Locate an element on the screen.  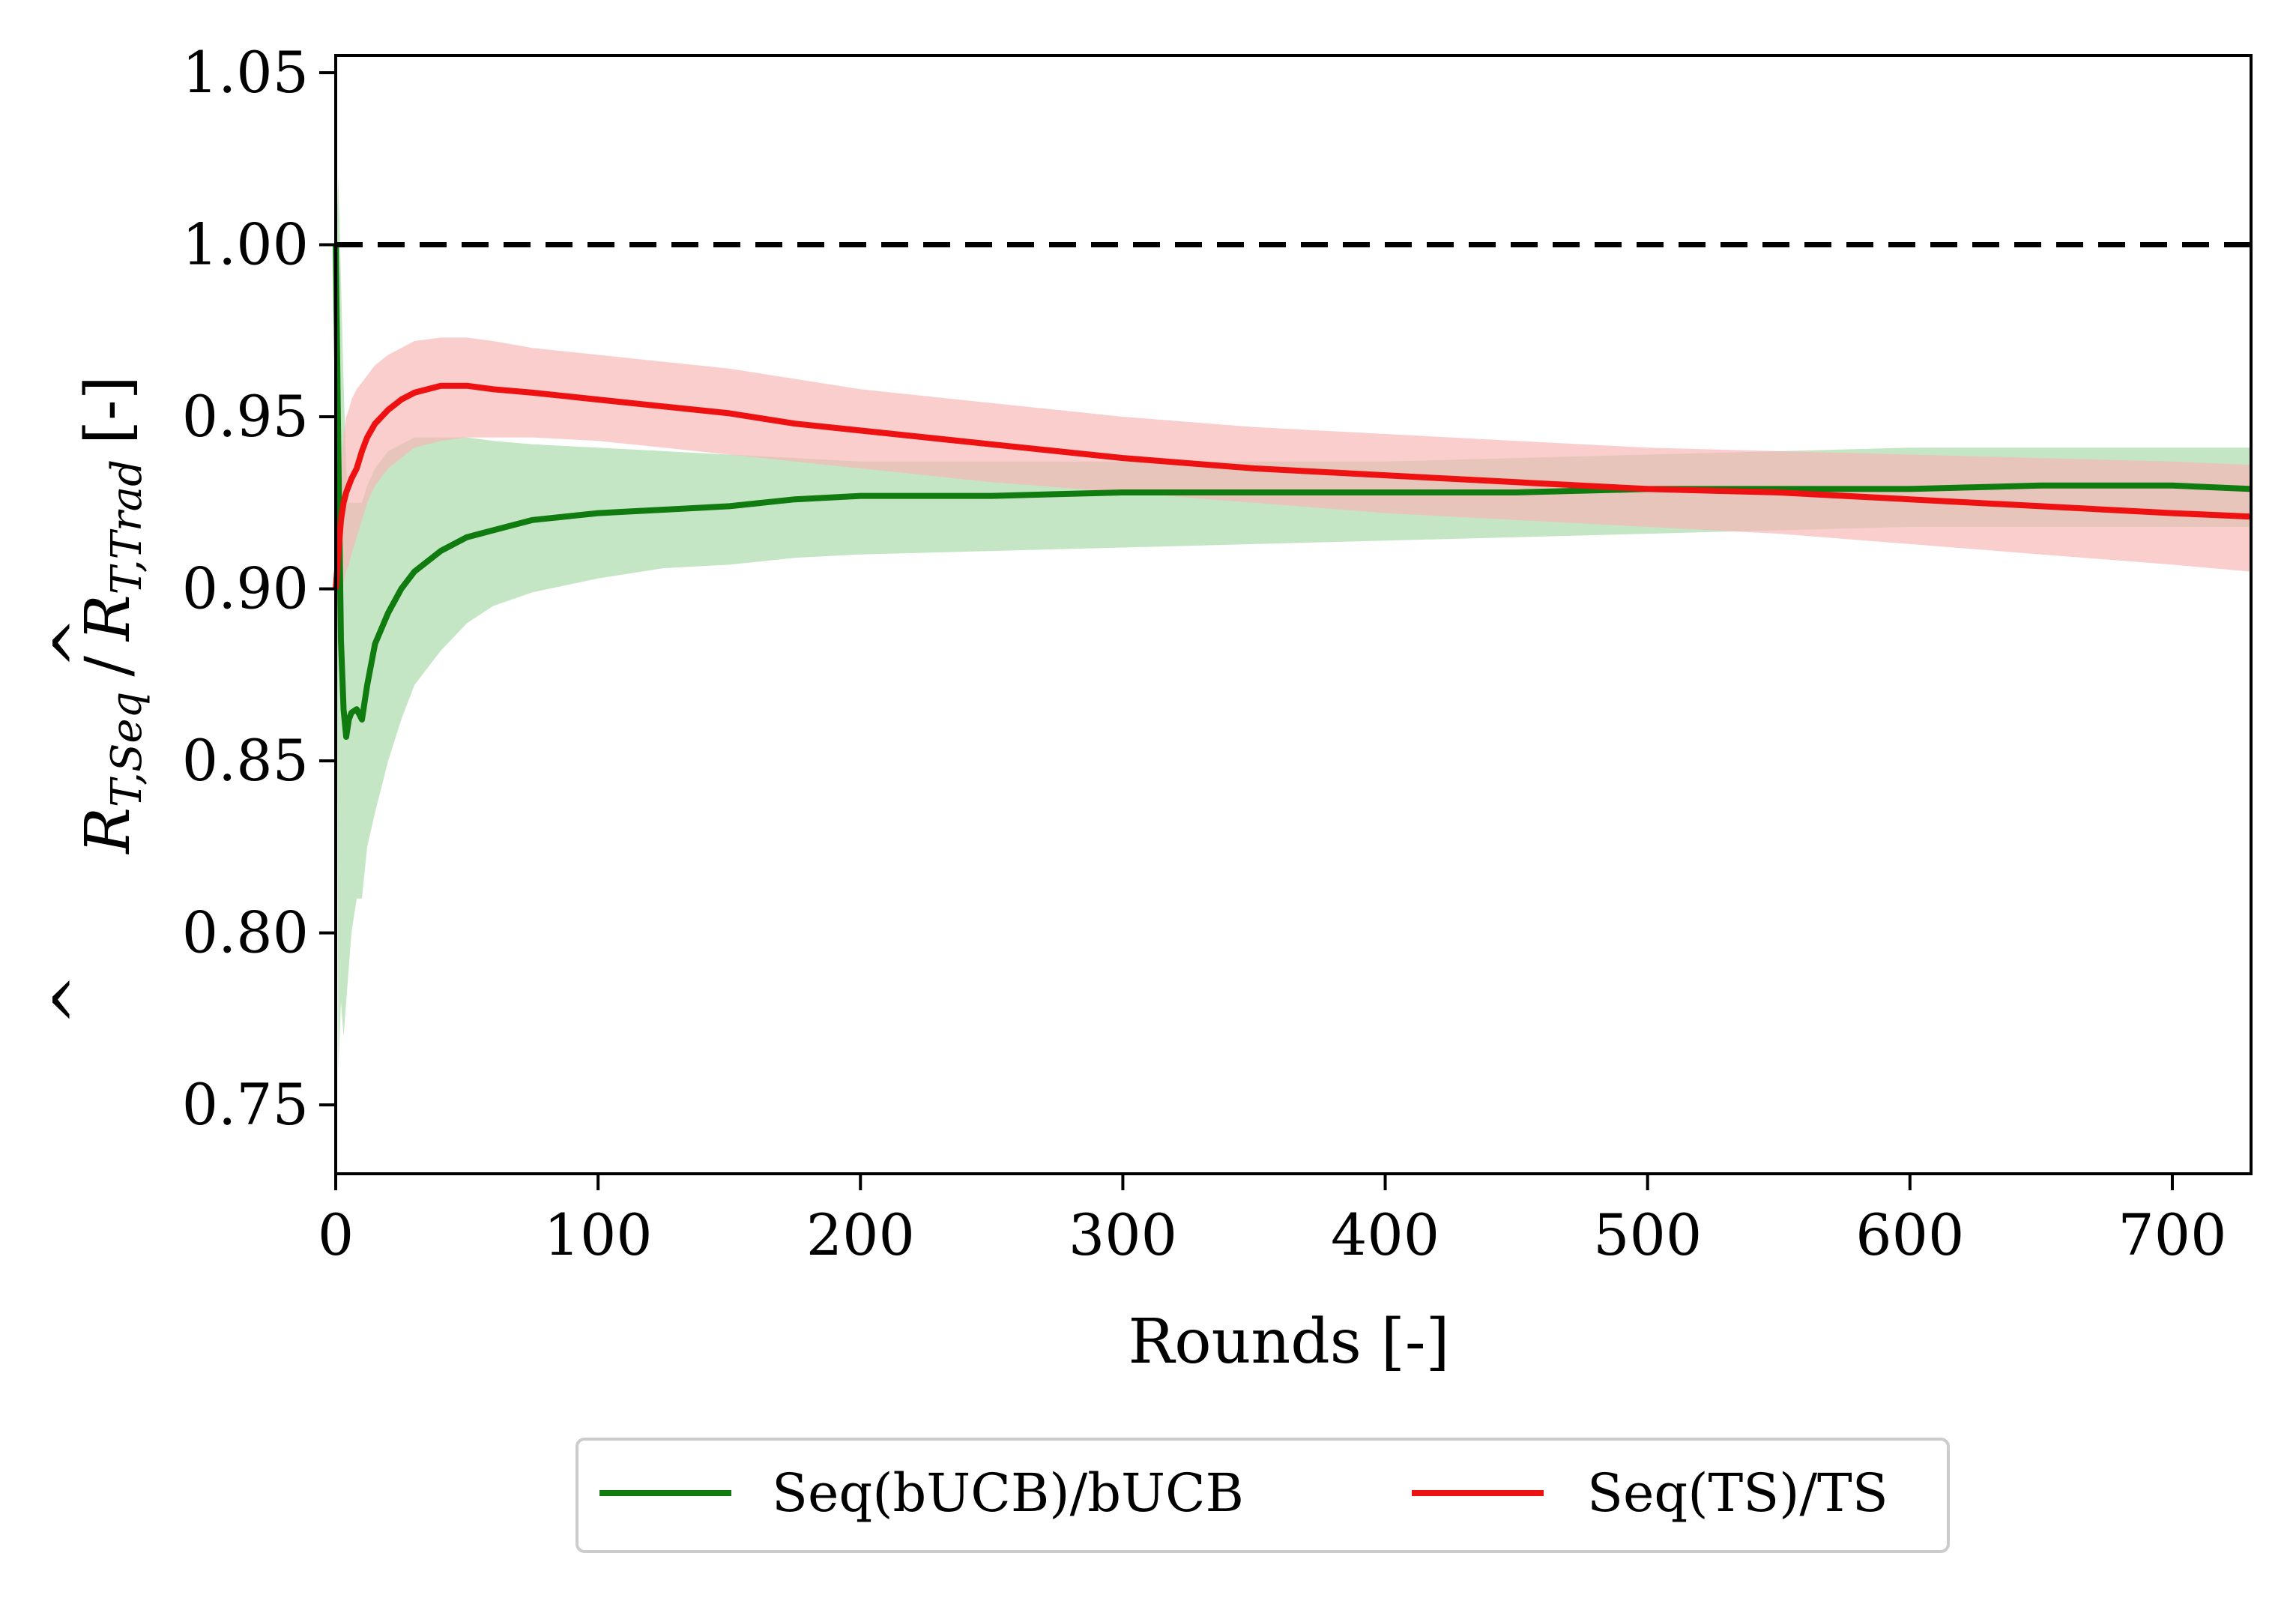
y-tick-label: 0.90 is located at coordinates (245, 588).